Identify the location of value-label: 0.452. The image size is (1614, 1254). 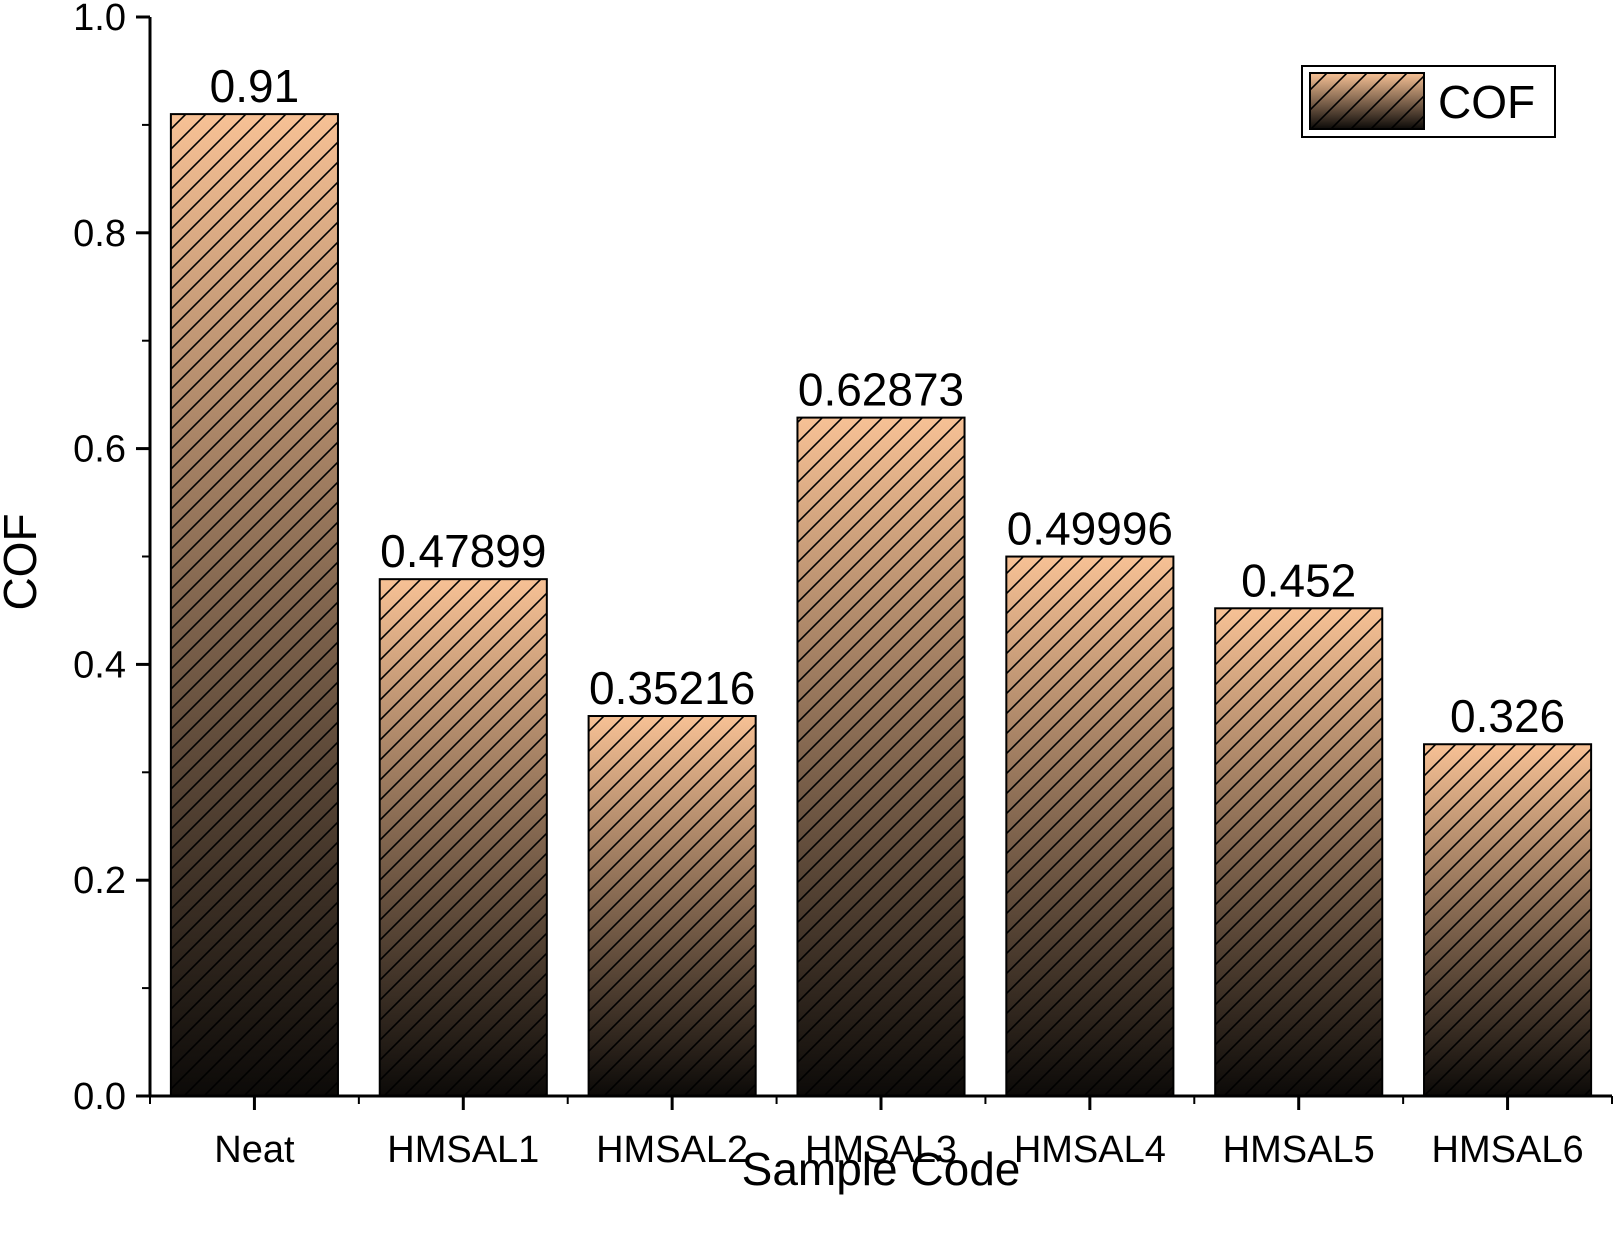
(1298, 580).